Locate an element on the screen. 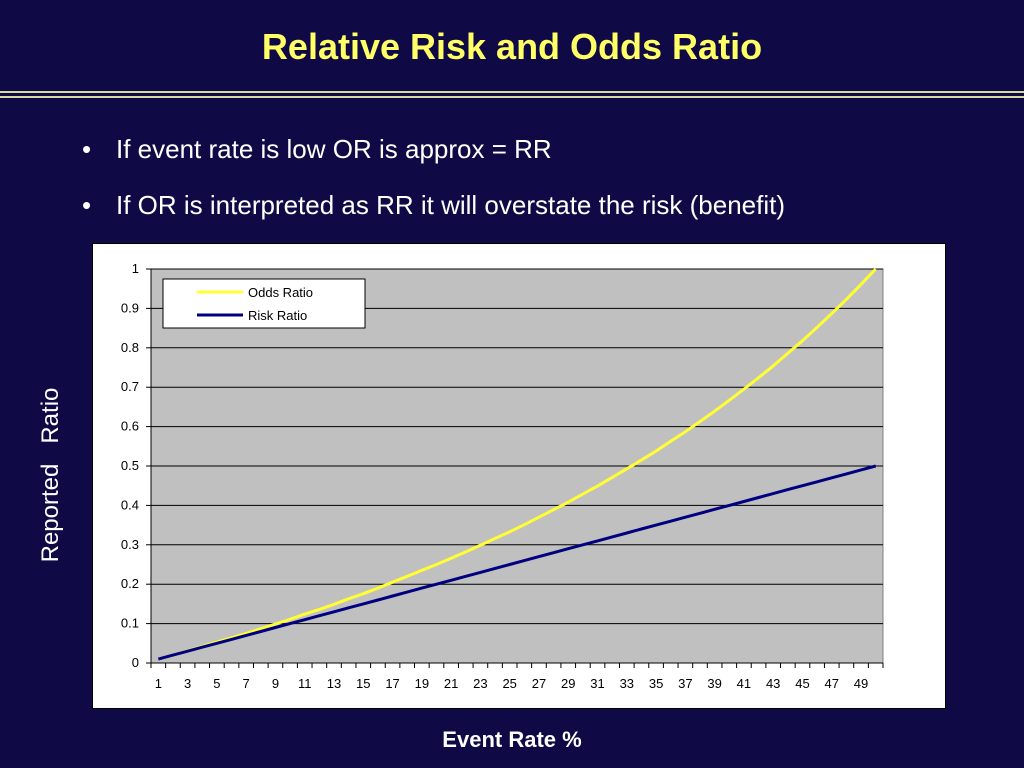 This screenshot has height=768, width=1024. x-tick-label: 37 is located at coordinates (685, 683).